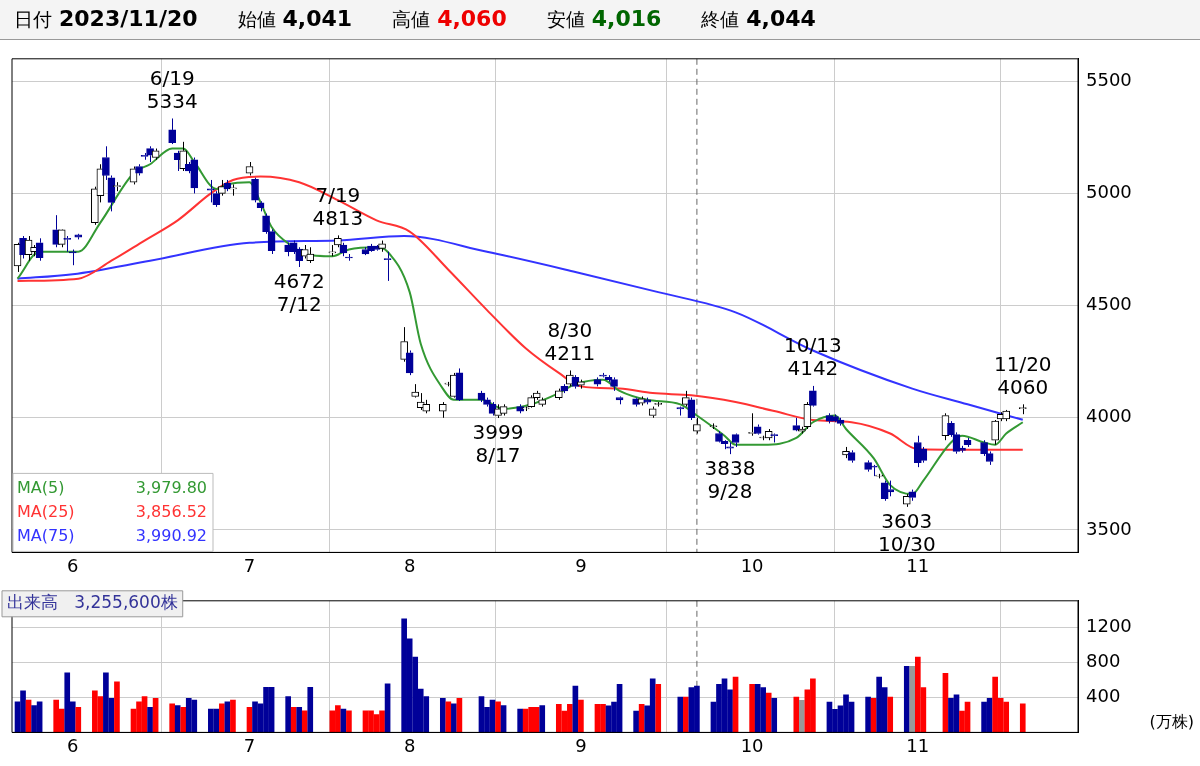 The width and height of the screenshot is (1200, 766). What do you see at coordinates (172, 89) in the screenshot?
I see `annotation: 6/19 5334` at bounding box center [172, 89].